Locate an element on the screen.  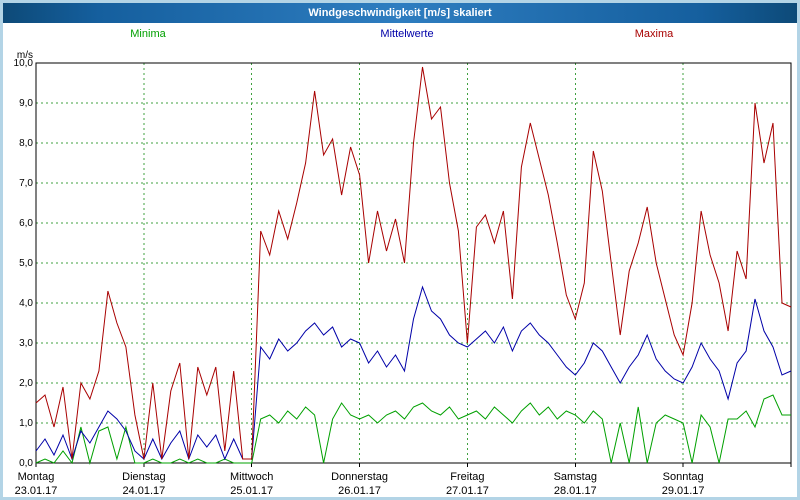
x-day-label: Dienstag is located at coordinates (143, 477).